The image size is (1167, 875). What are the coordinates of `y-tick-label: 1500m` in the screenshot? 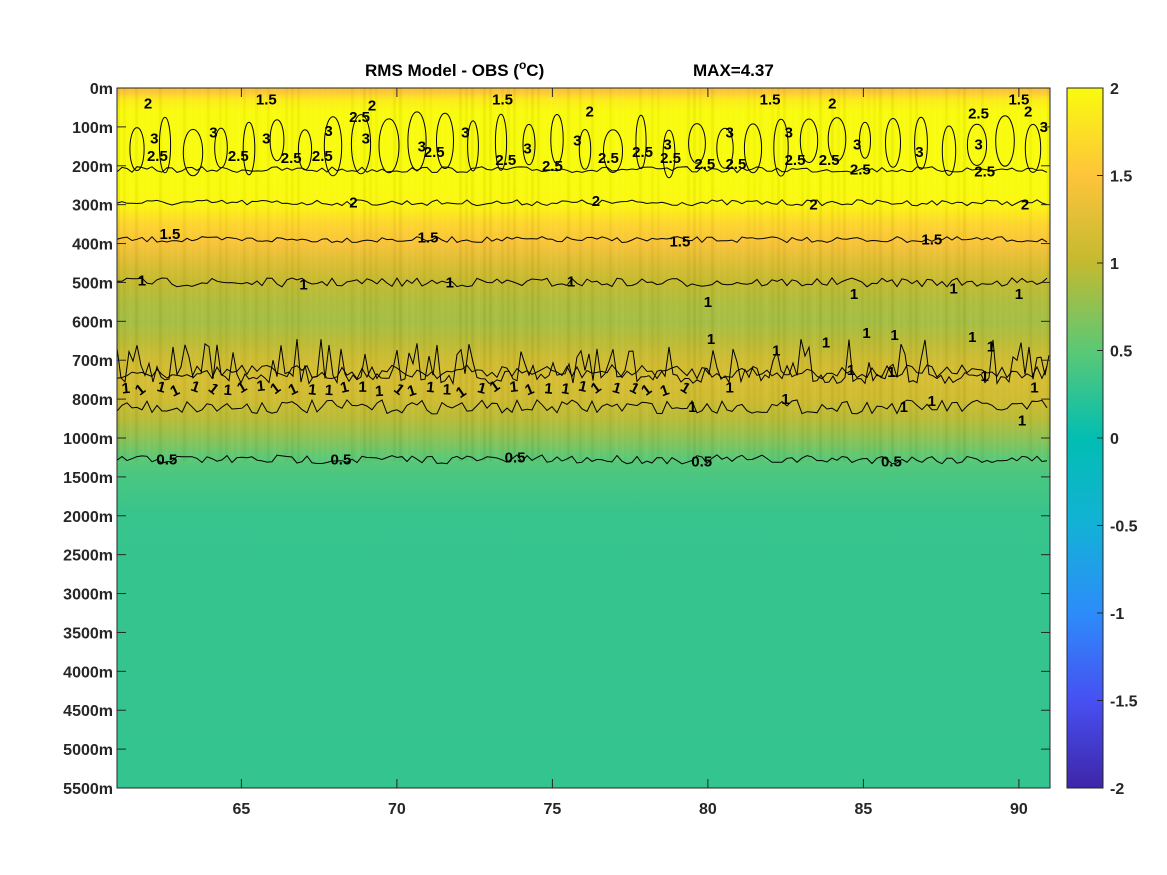 It's located at (88, 478).